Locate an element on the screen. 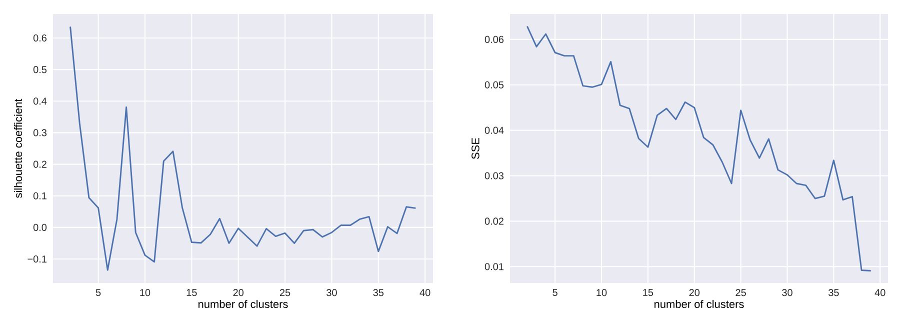 The width and height of the screenshot is (902, 325). y-tick-label: 0.5 is located at coordinates (40, 70).